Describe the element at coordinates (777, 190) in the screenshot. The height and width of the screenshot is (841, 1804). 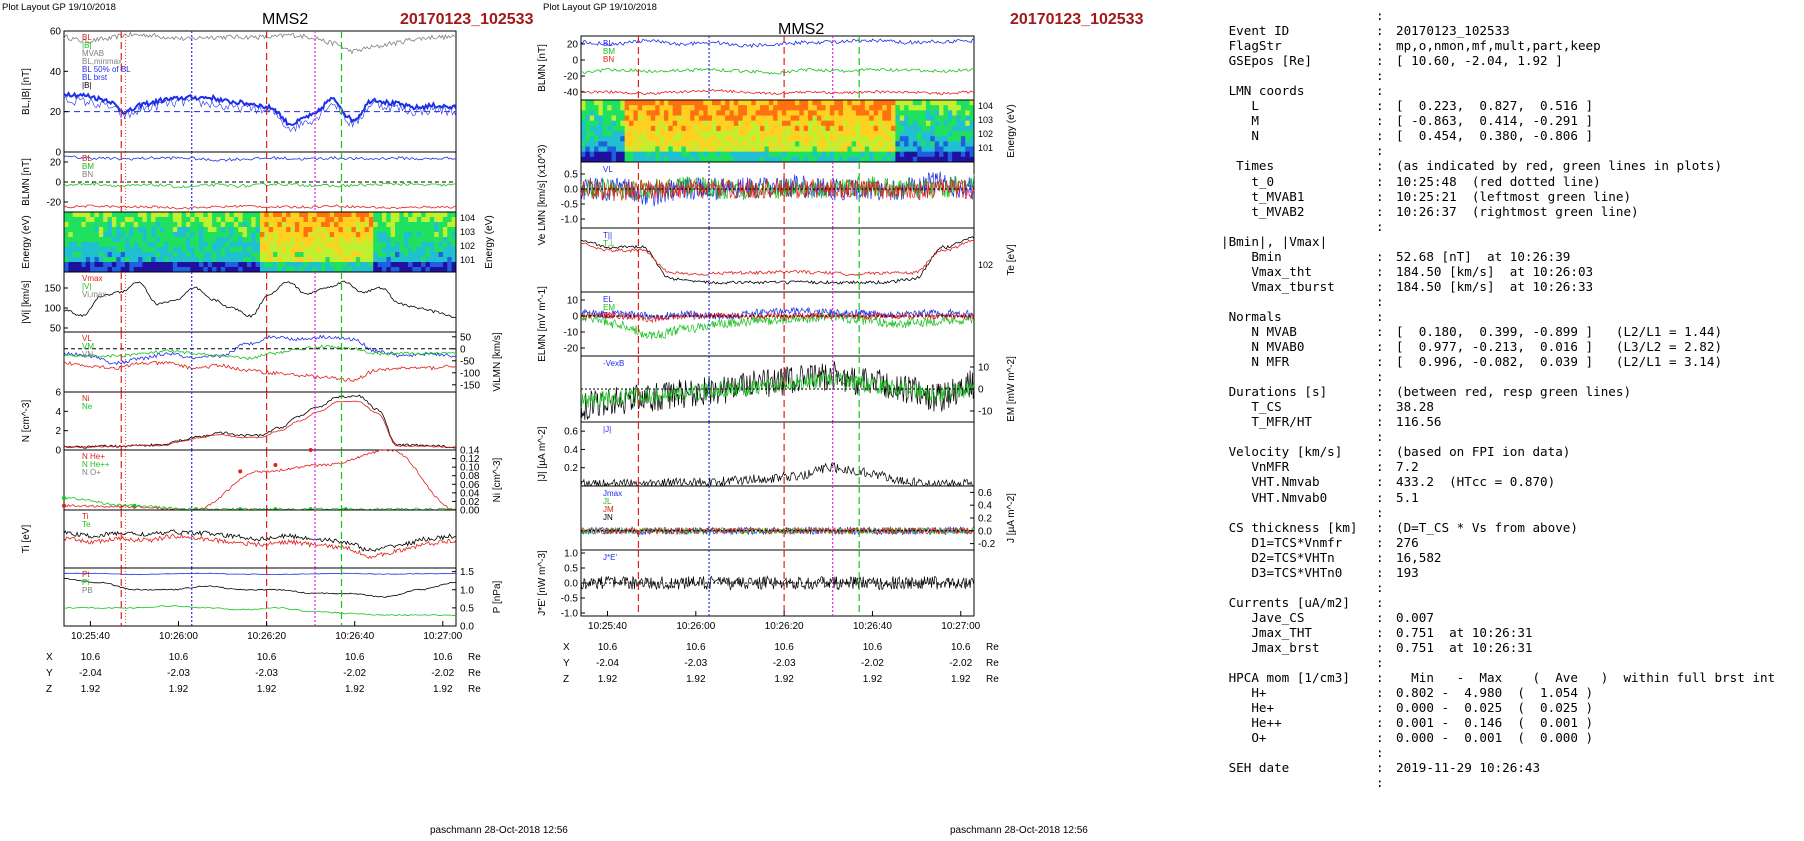
I see `series-vn` at that location.